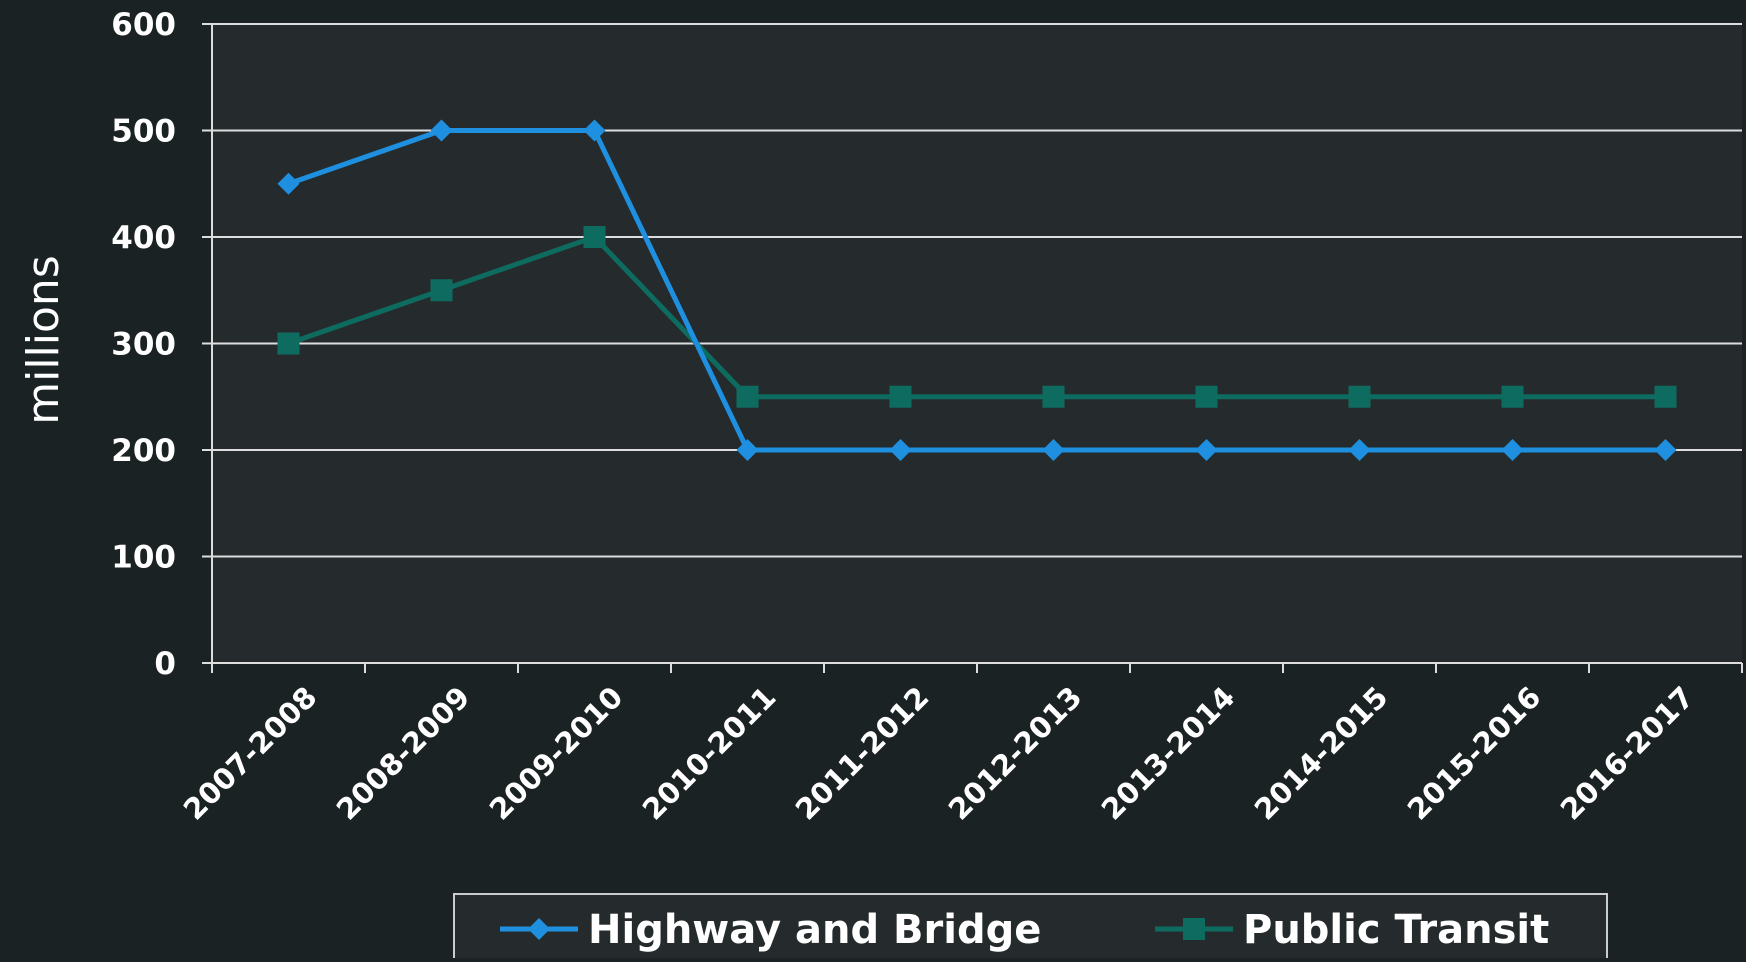 The width and height of the screenshot is (1746, 962). What do you see at coordinates (976, 317) in the screenshot?
I see `series-line` at bounding box center [976, 317].